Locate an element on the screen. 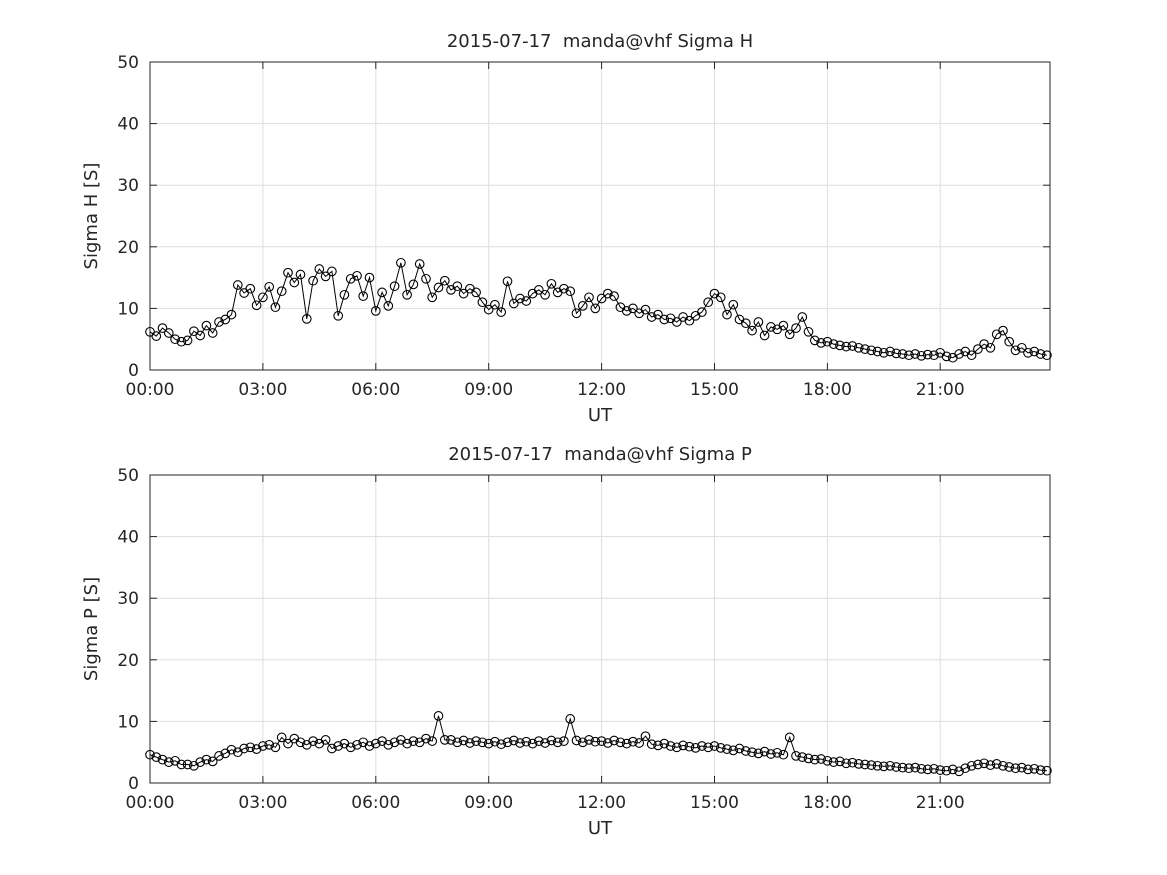 The width and height of the screenshot is (1167, 875). x-axis-label-sigma-h: UT is located at coordinates (600, 415).